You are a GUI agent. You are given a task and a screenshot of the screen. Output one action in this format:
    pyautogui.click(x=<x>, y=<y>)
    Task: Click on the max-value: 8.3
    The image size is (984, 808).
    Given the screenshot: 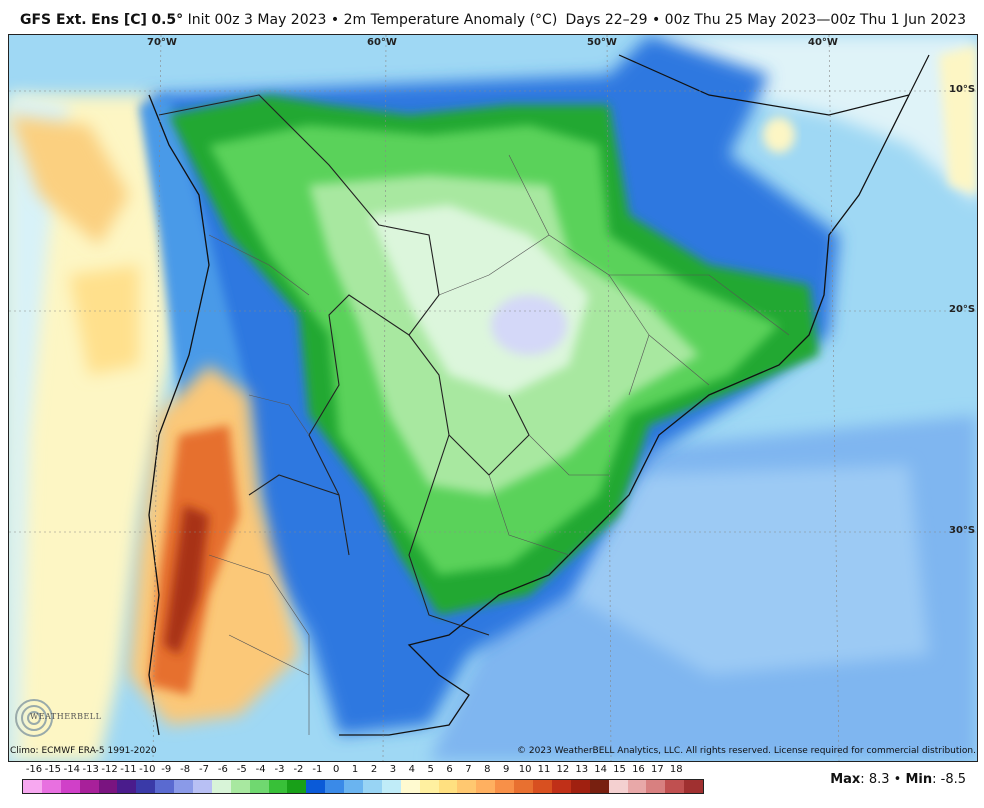 What is the action you would take?
    pyautogui.click(x=879, y=779)
    